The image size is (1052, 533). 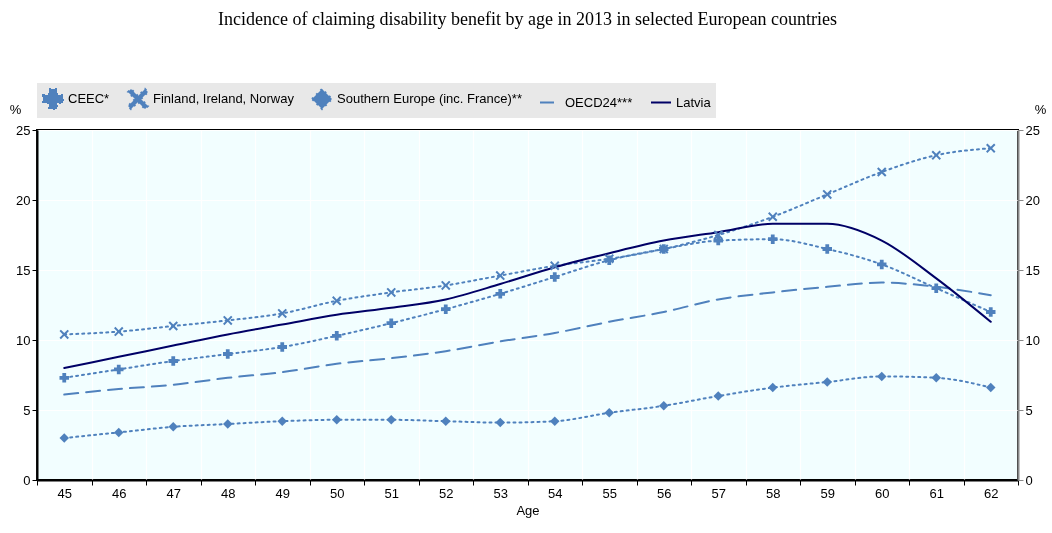 What do you see at coordinates (1029, 480) in the screenshot?
I see `y2-tick-label: 0` at bounding box center [1029, 480].